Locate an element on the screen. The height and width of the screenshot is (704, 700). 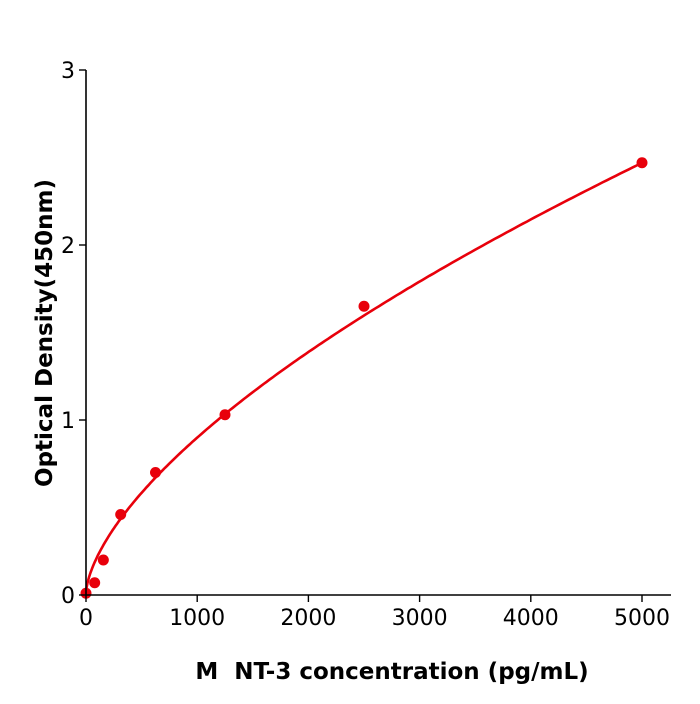
y-tick-label: 3 is located at coordinates (68, 71).